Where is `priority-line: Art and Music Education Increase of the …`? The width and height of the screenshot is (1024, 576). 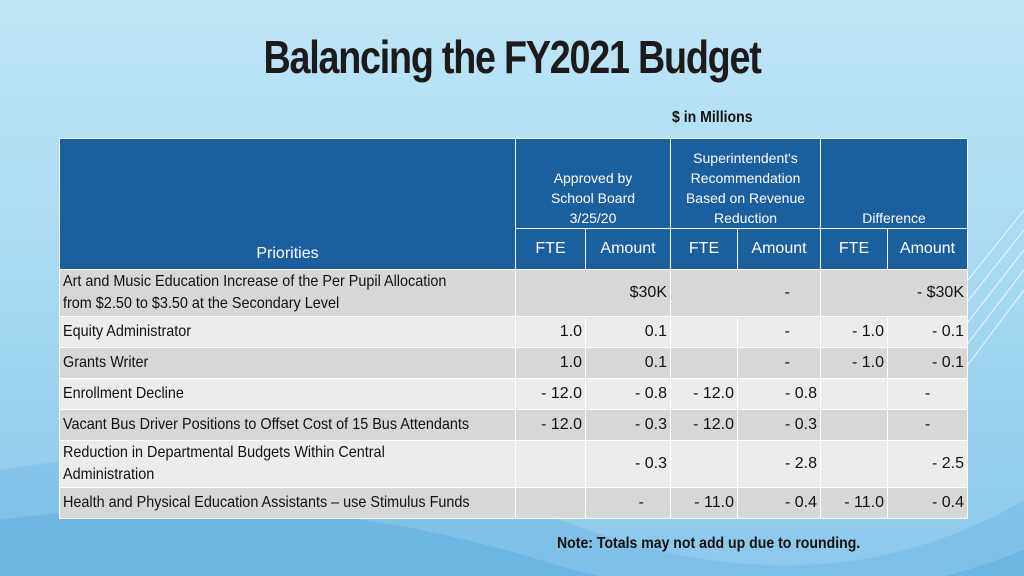
priority-line: Art and Music Education Increase of the … is located at coordinates (255, 281).